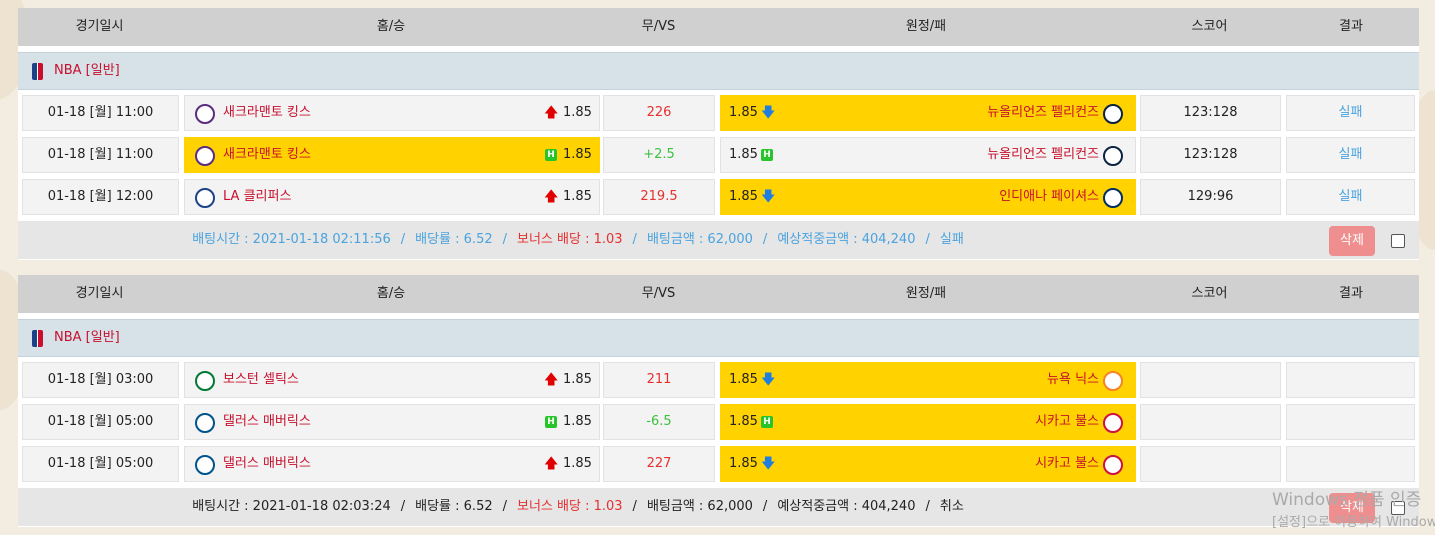  What do you see at coordinates (658, 293) in the screenshot?
I see `header-draw: 무/VS` at bounding box center [658, 293].